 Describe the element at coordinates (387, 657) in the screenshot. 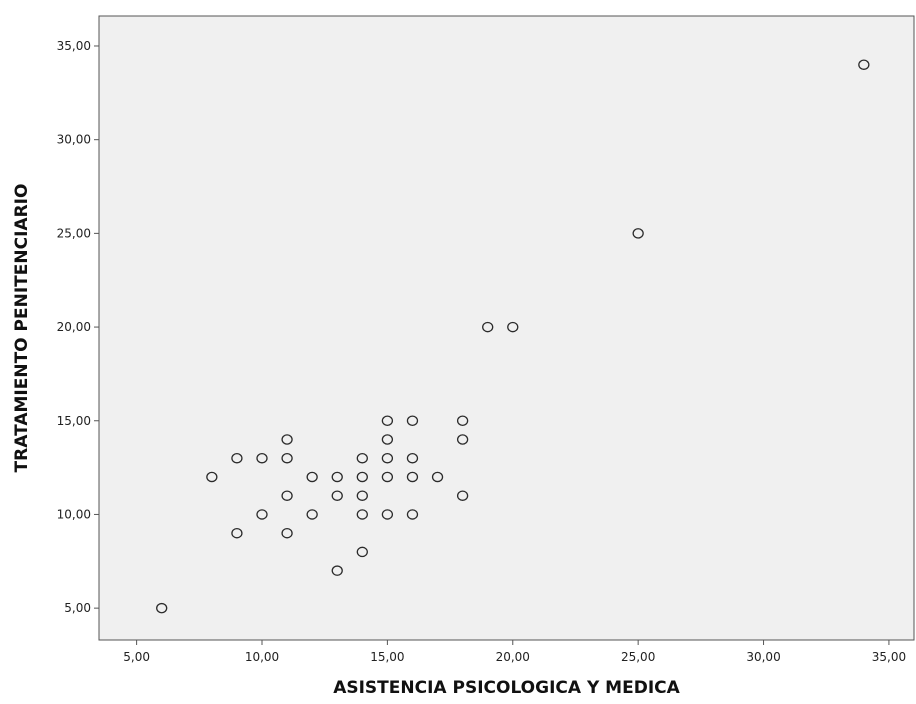

I see `x-tick-label: 15,00` at that location.